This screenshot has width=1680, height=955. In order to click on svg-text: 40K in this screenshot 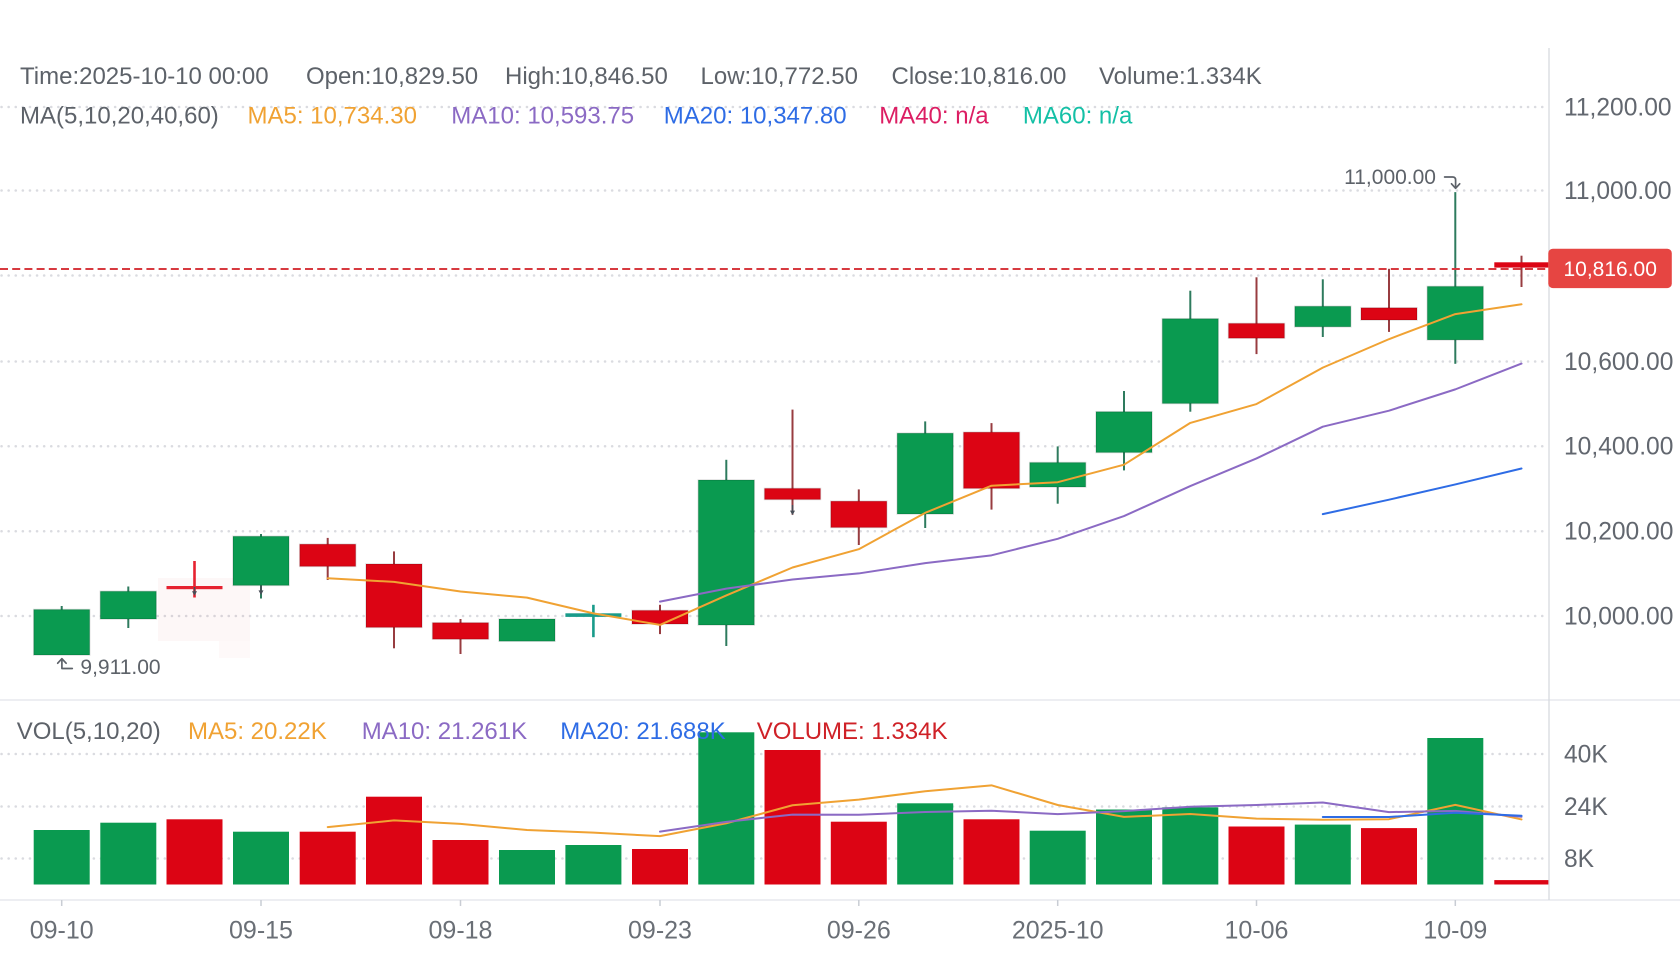, I will do `click(1586, 754)`.